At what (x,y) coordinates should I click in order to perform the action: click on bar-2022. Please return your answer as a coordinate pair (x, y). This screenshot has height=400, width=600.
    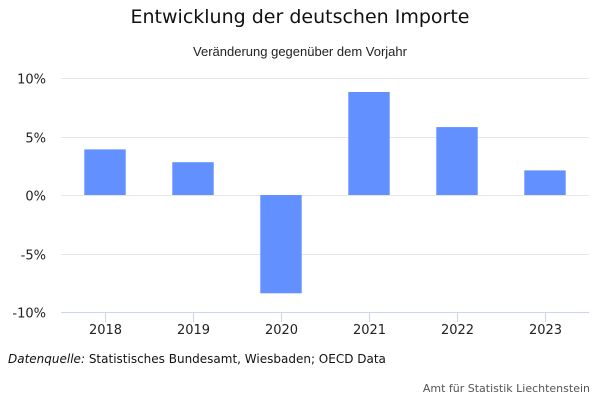
    Looking at the image, I should click on (457, 161).